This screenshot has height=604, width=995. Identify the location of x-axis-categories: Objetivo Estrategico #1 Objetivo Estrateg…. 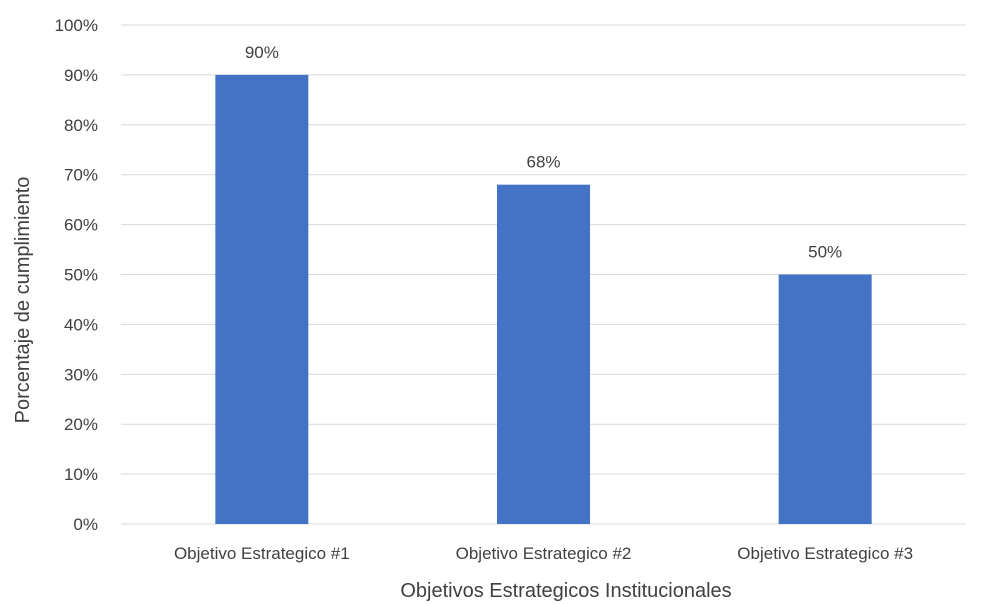
(543, 553).